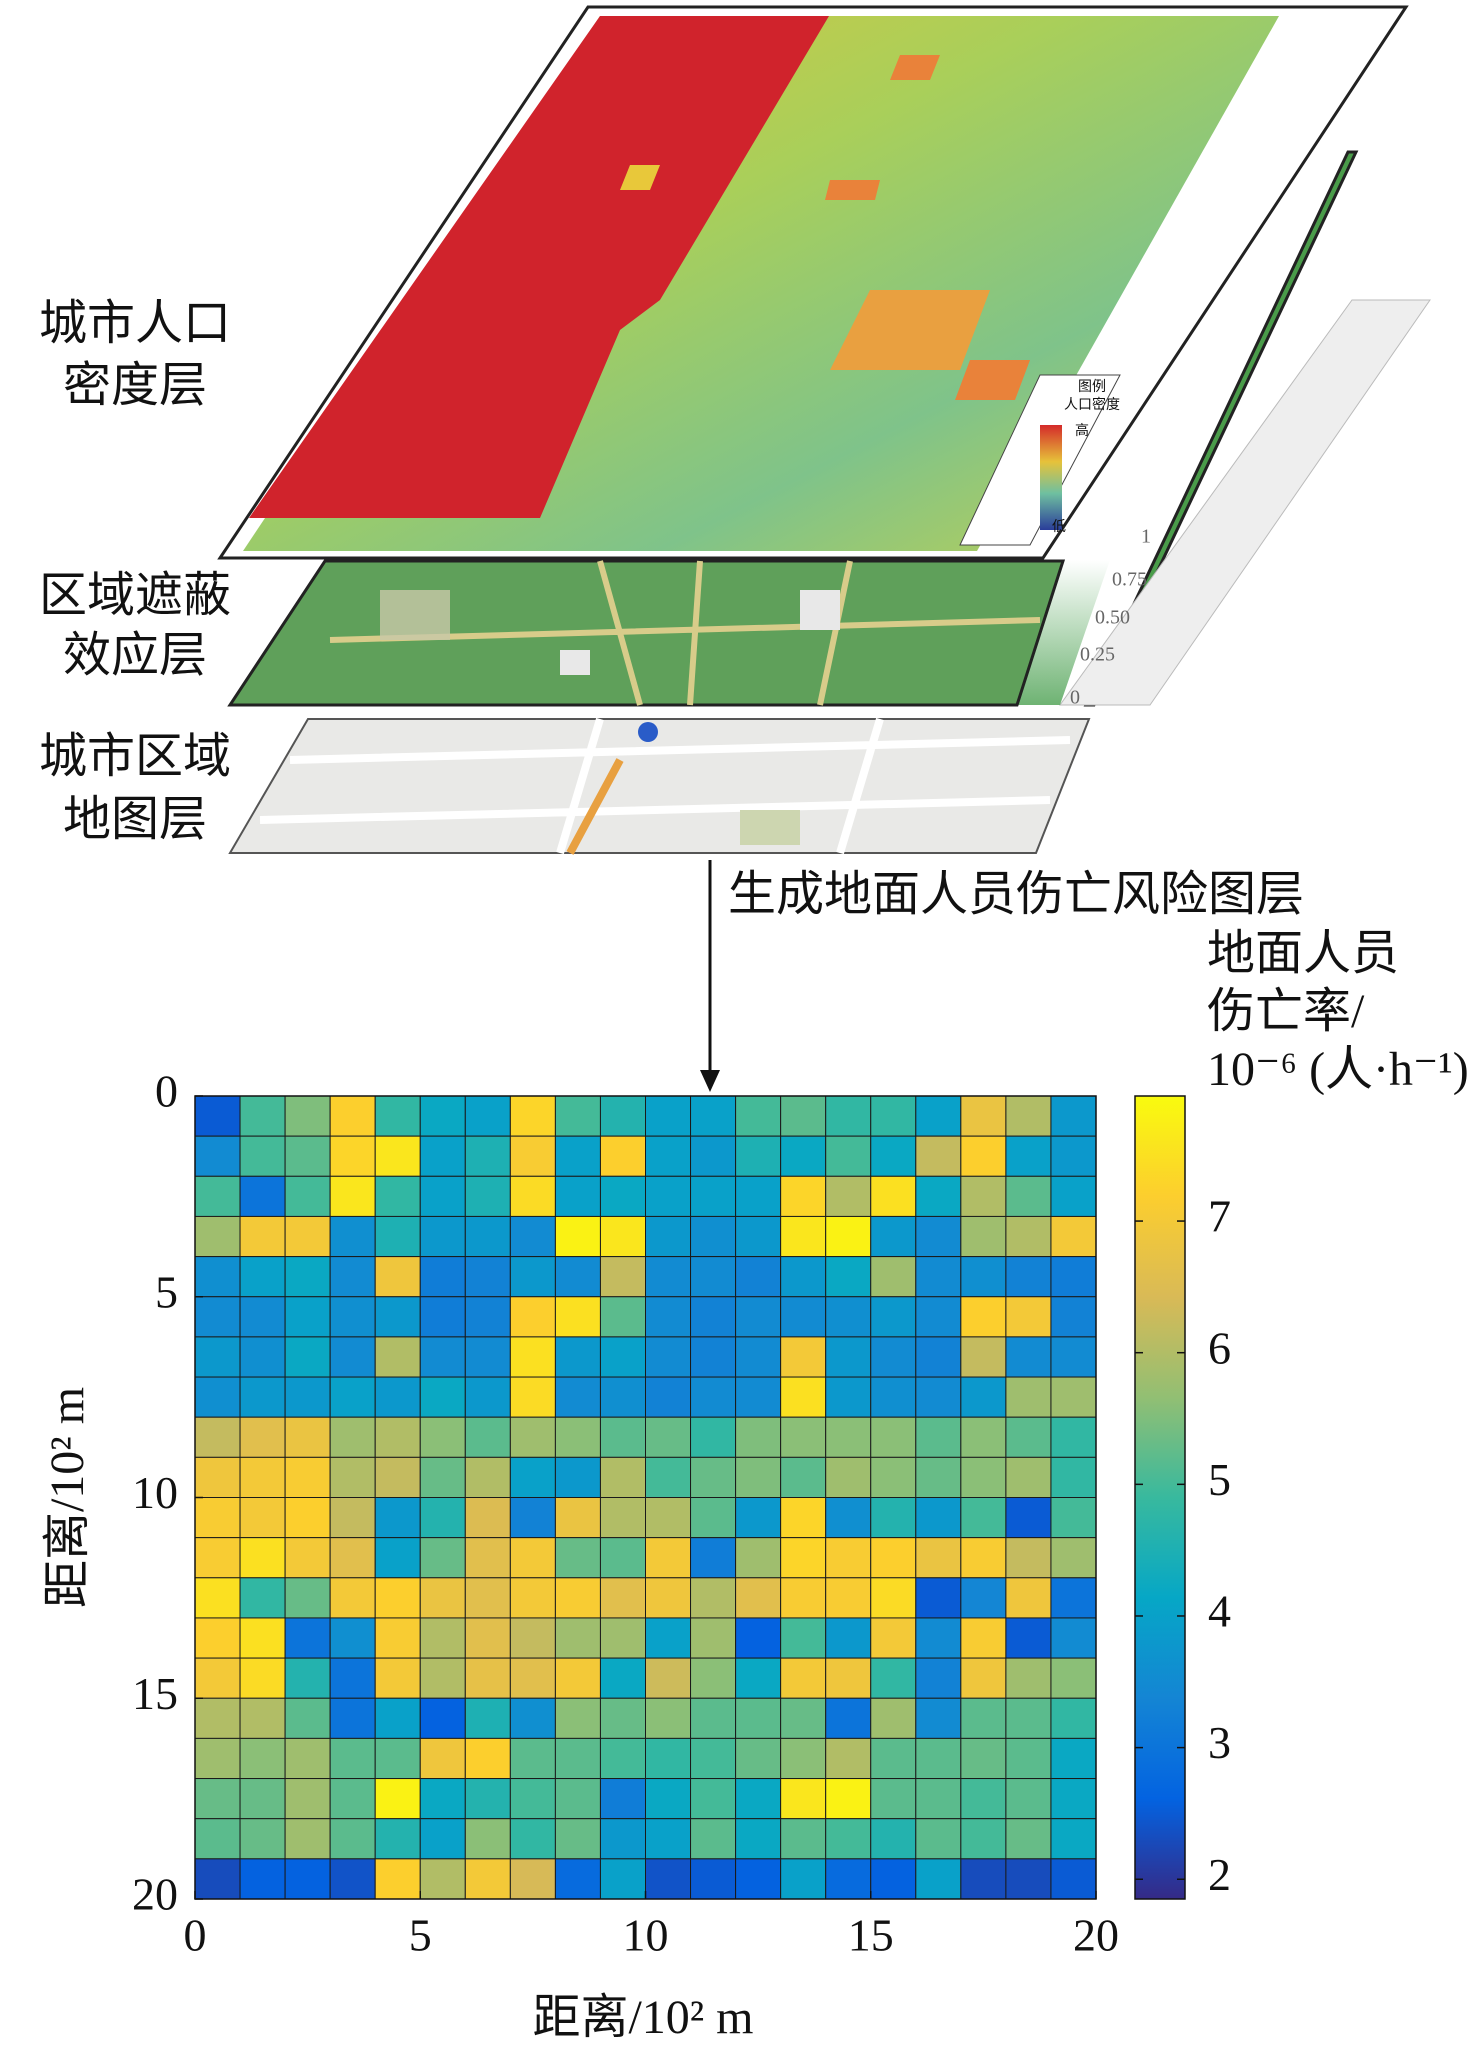 The height and width of the screenshot is (2059, 1476). I want to click on y-tick-label: 0, so click(166, 1091).